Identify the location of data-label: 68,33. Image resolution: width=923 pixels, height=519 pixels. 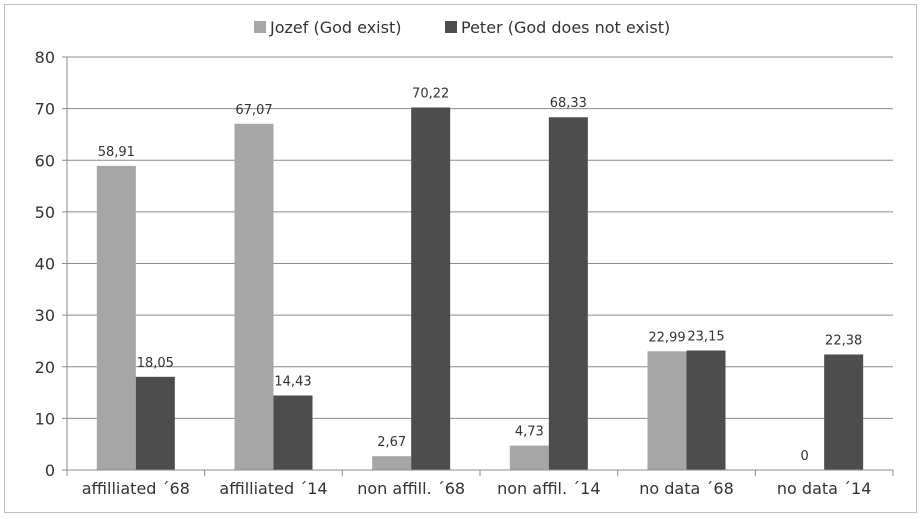
(568, 103).